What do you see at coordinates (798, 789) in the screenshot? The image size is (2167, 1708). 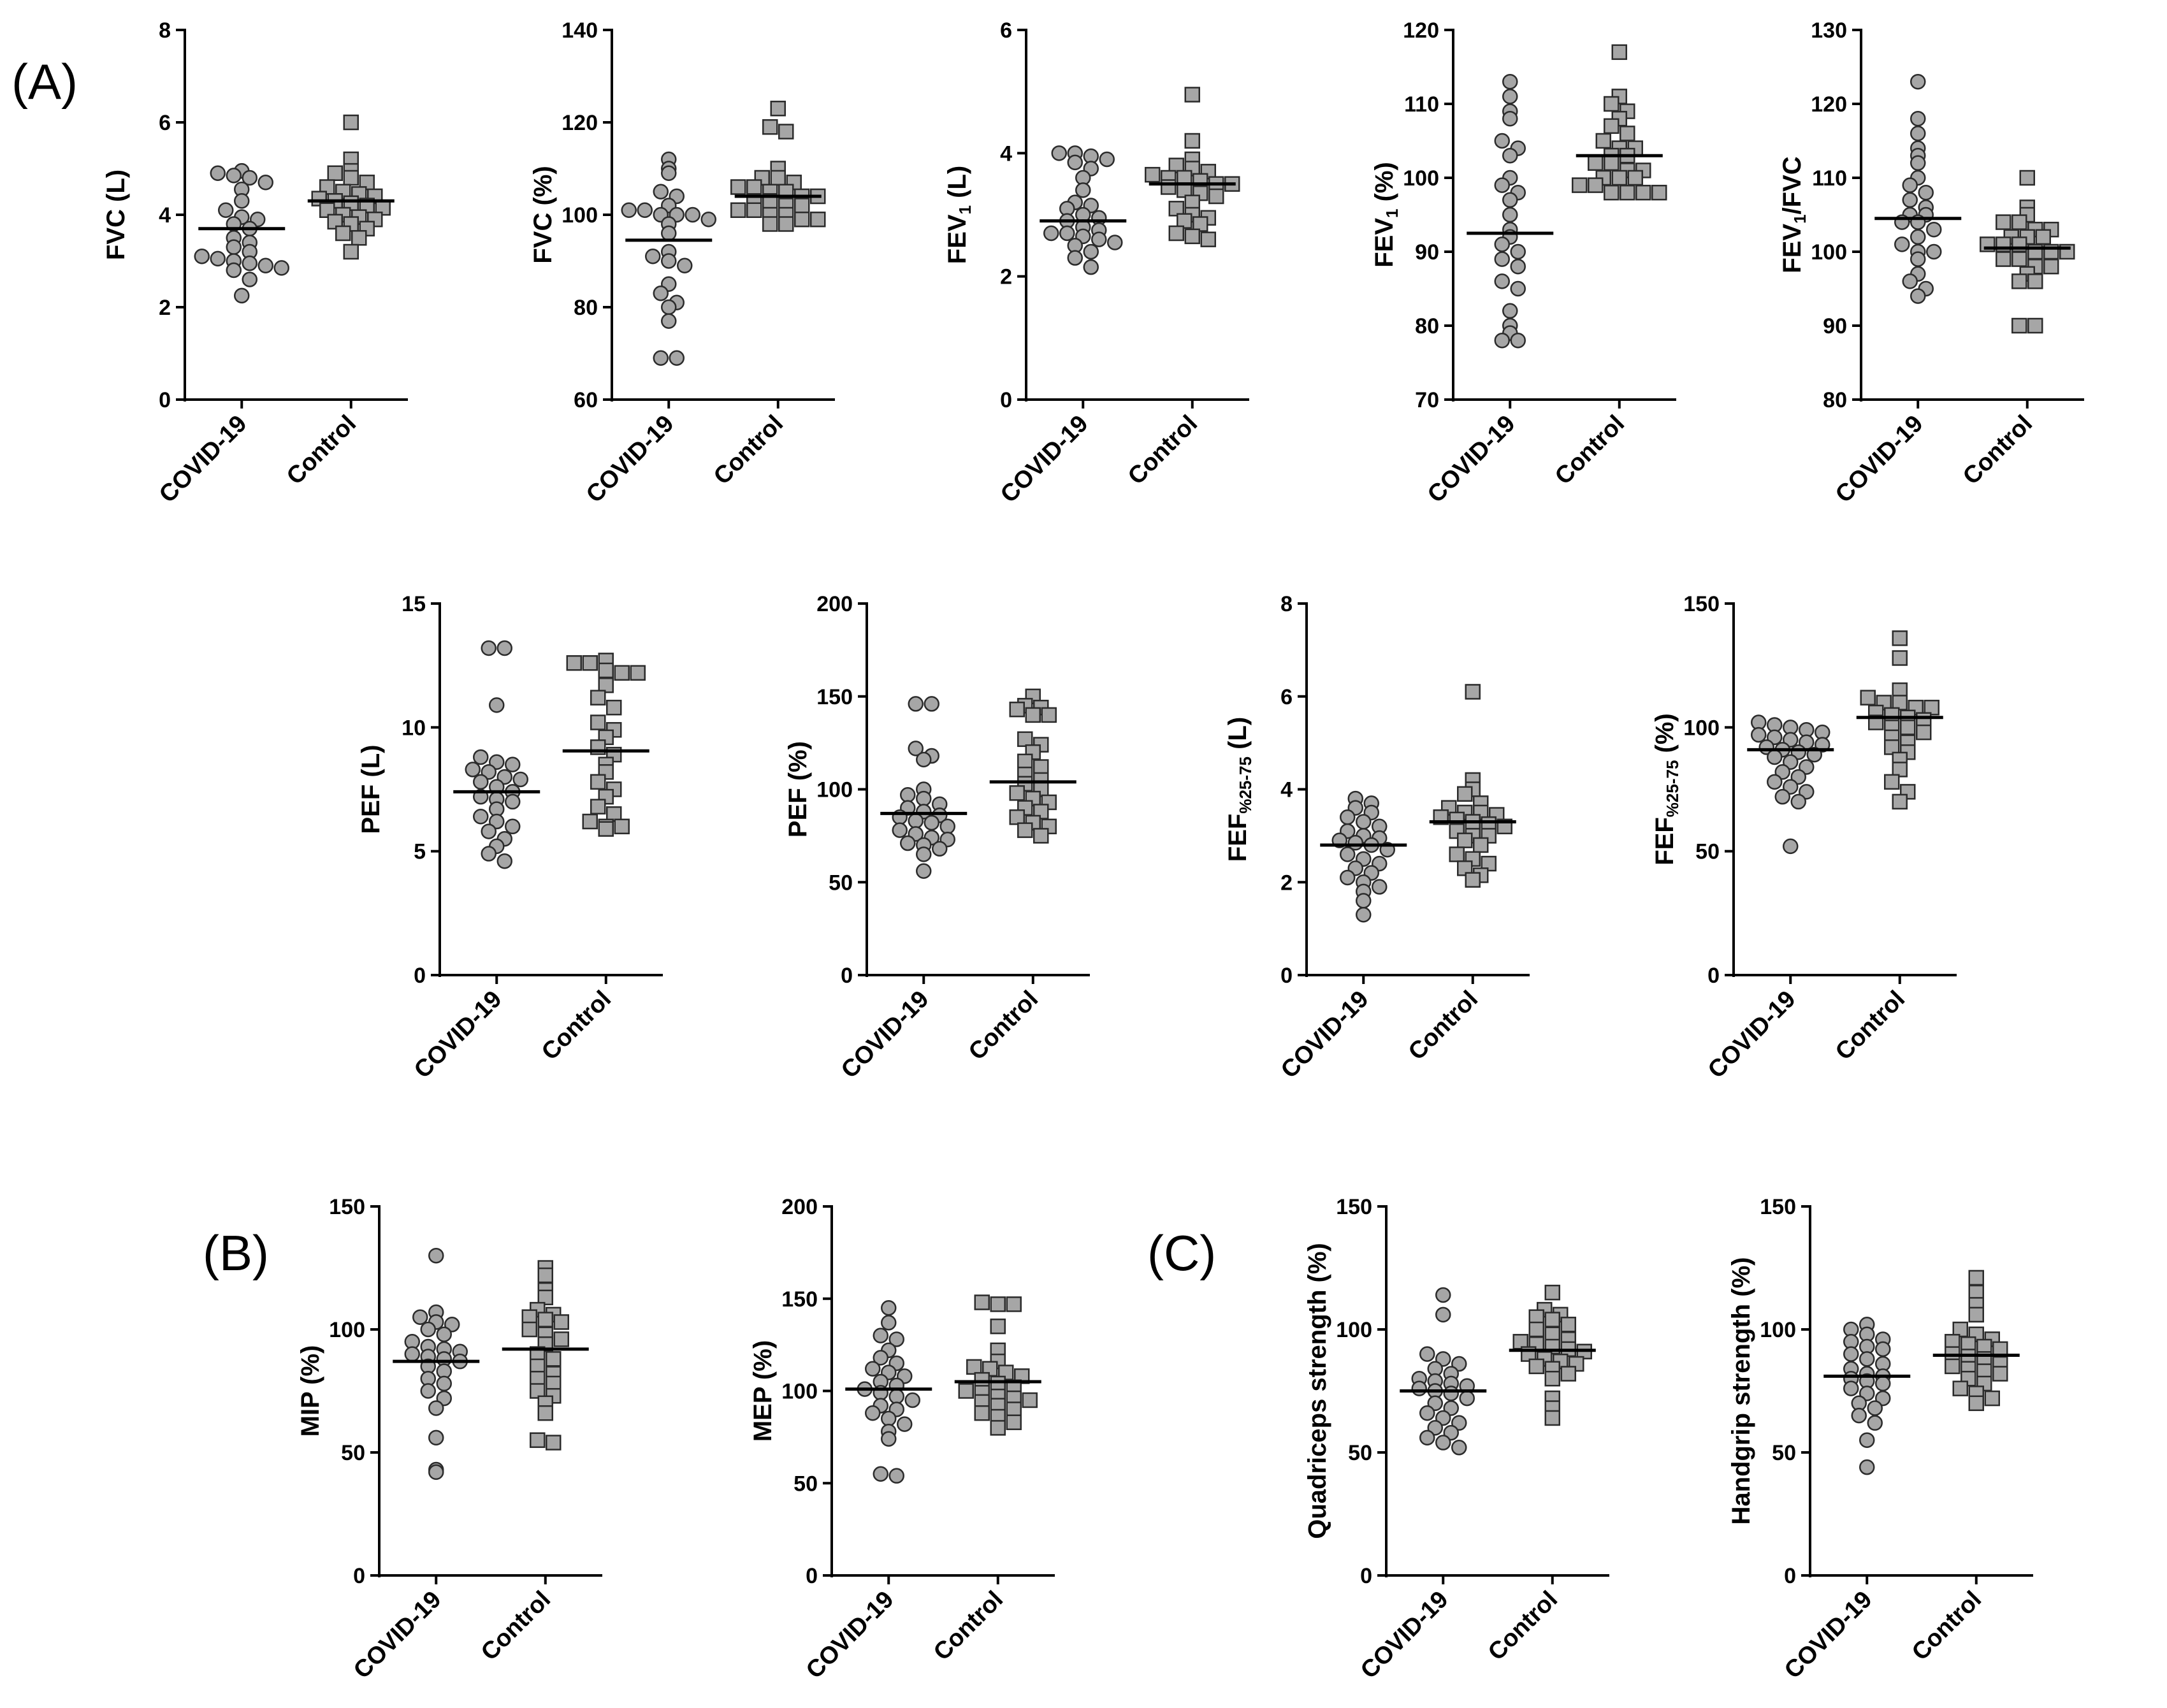 I see `y-axis-title-part: PEF (%)` at bounding box center [798, 789].